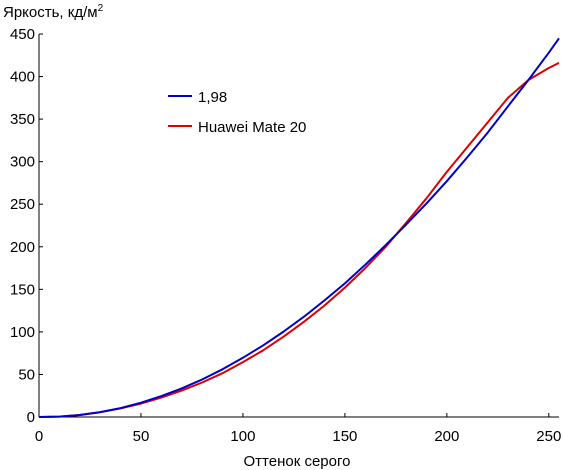  What do you see at coordinates (22, 162) in the screenshot?
I see `y-tick-label: 300` at bounding box center [22, 162].